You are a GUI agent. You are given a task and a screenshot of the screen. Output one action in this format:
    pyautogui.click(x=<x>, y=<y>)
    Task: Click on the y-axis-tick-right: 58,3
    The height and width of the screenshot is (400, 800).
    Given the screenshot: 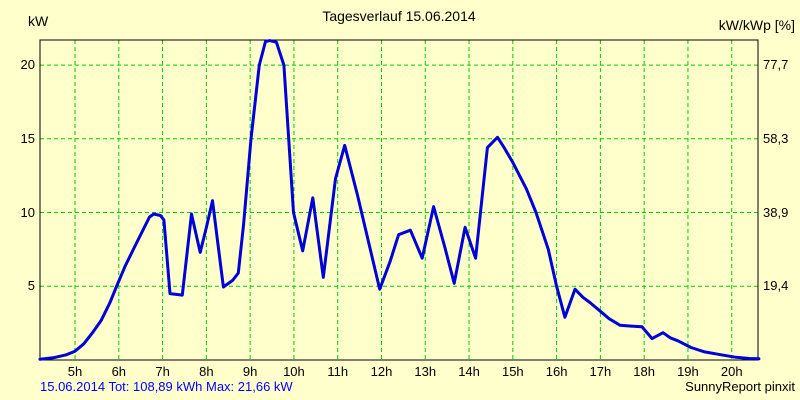 What is the action you would take?
    pyautogui.click(x=776, y=138)
    